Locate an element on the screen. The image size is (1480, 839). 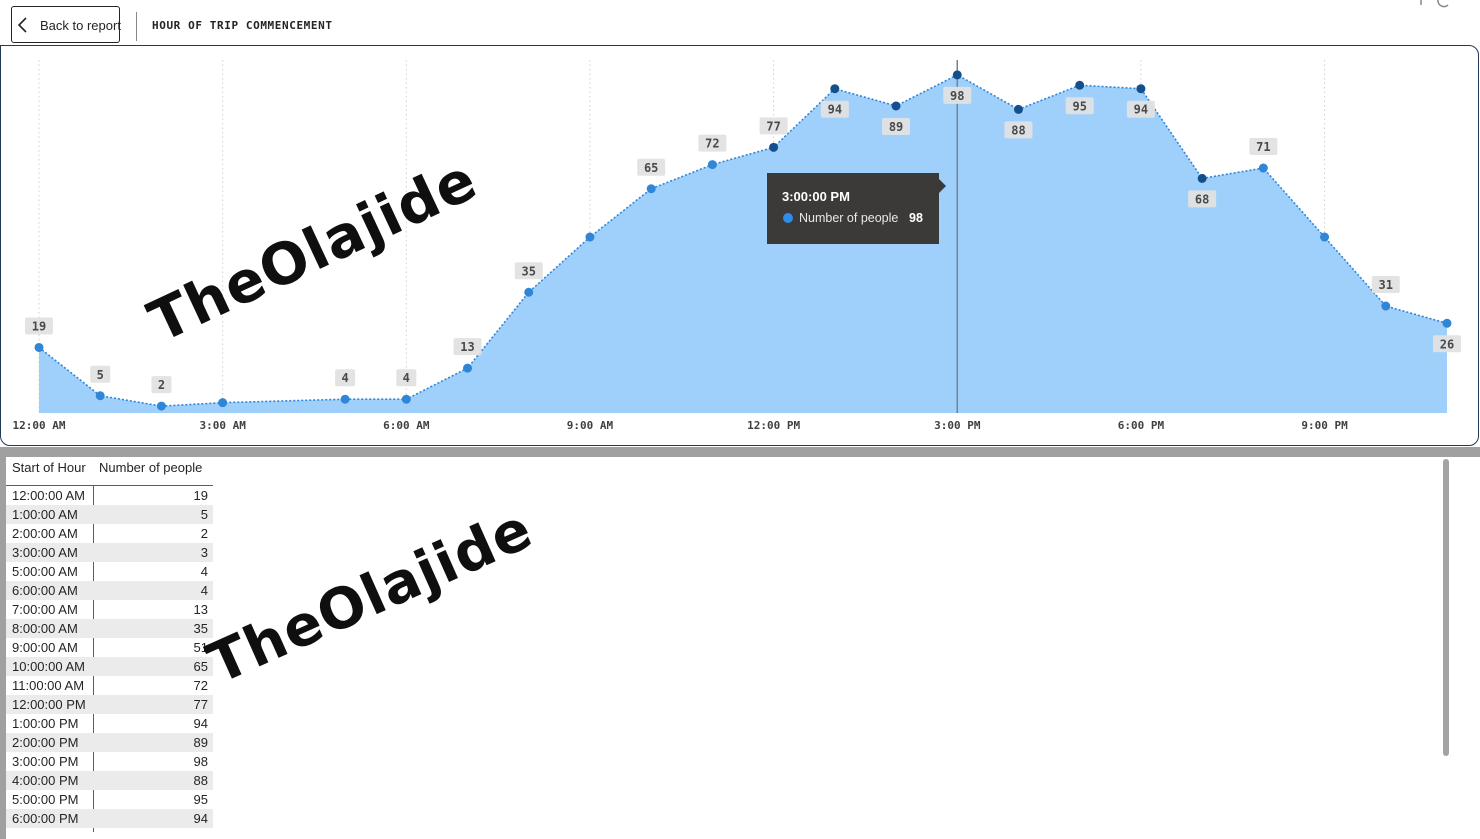
more-options-icon is located at coordinates (1430, 4).